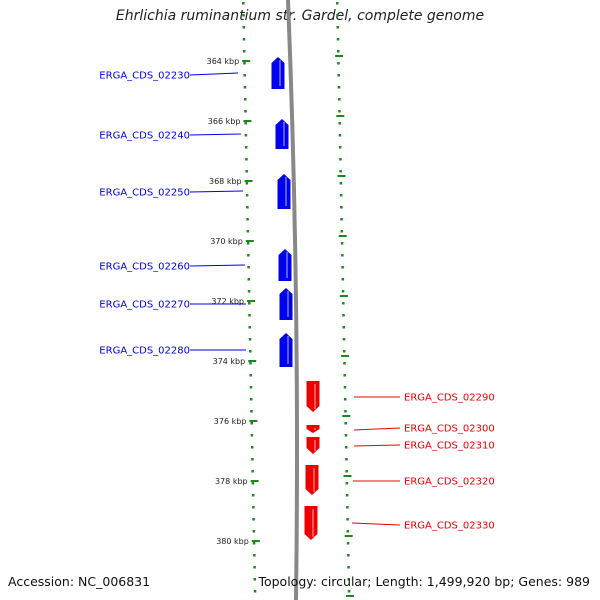 This screenshot has width=600, height=600. I want to click on accession-footer: Accession: NC_006831, so click(79, 581).